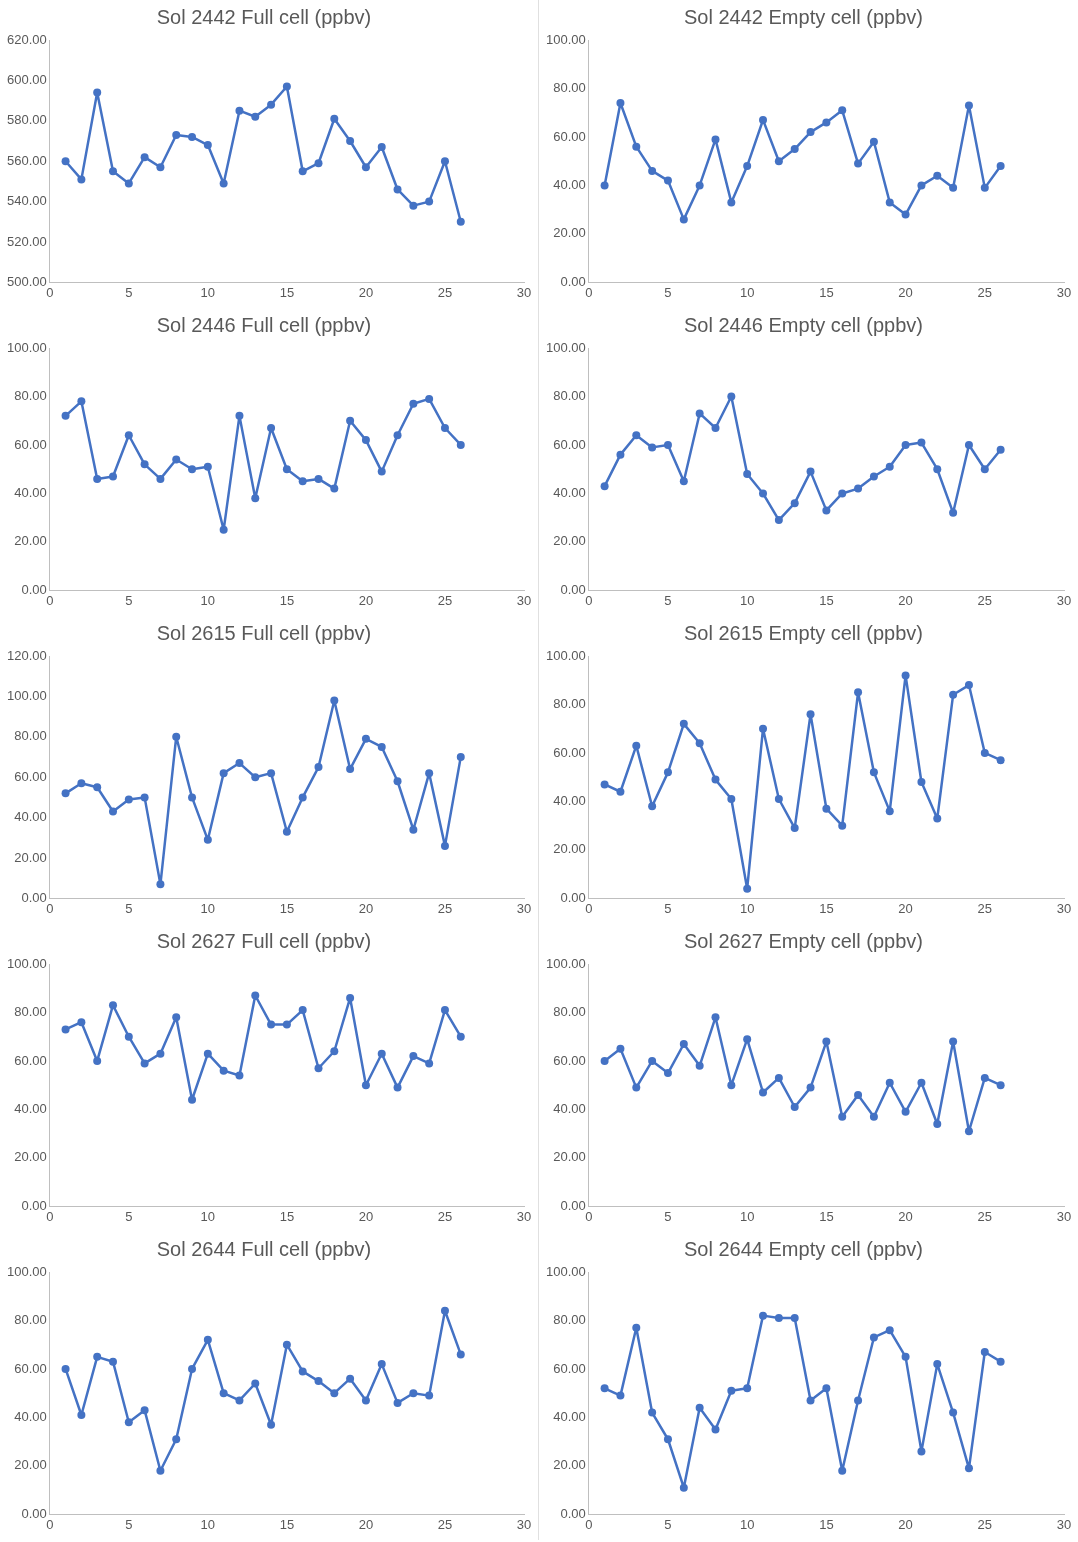 This screenshot has height=1542, width=1078. I want to click on x-tick-label: 0, so click(50, 292).